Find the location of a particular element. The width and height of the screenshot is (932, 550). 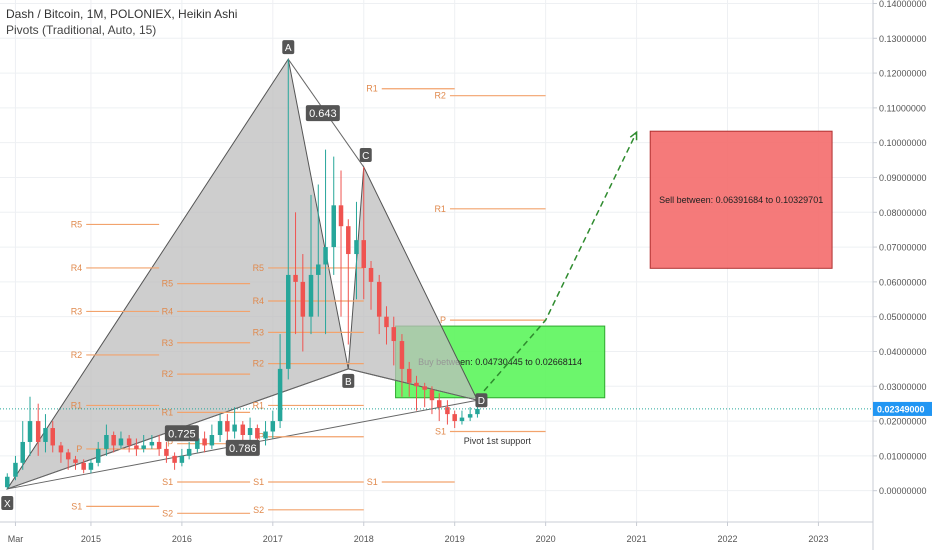

last-price-label: 0.02349000 is located at coordinates (901, 409).